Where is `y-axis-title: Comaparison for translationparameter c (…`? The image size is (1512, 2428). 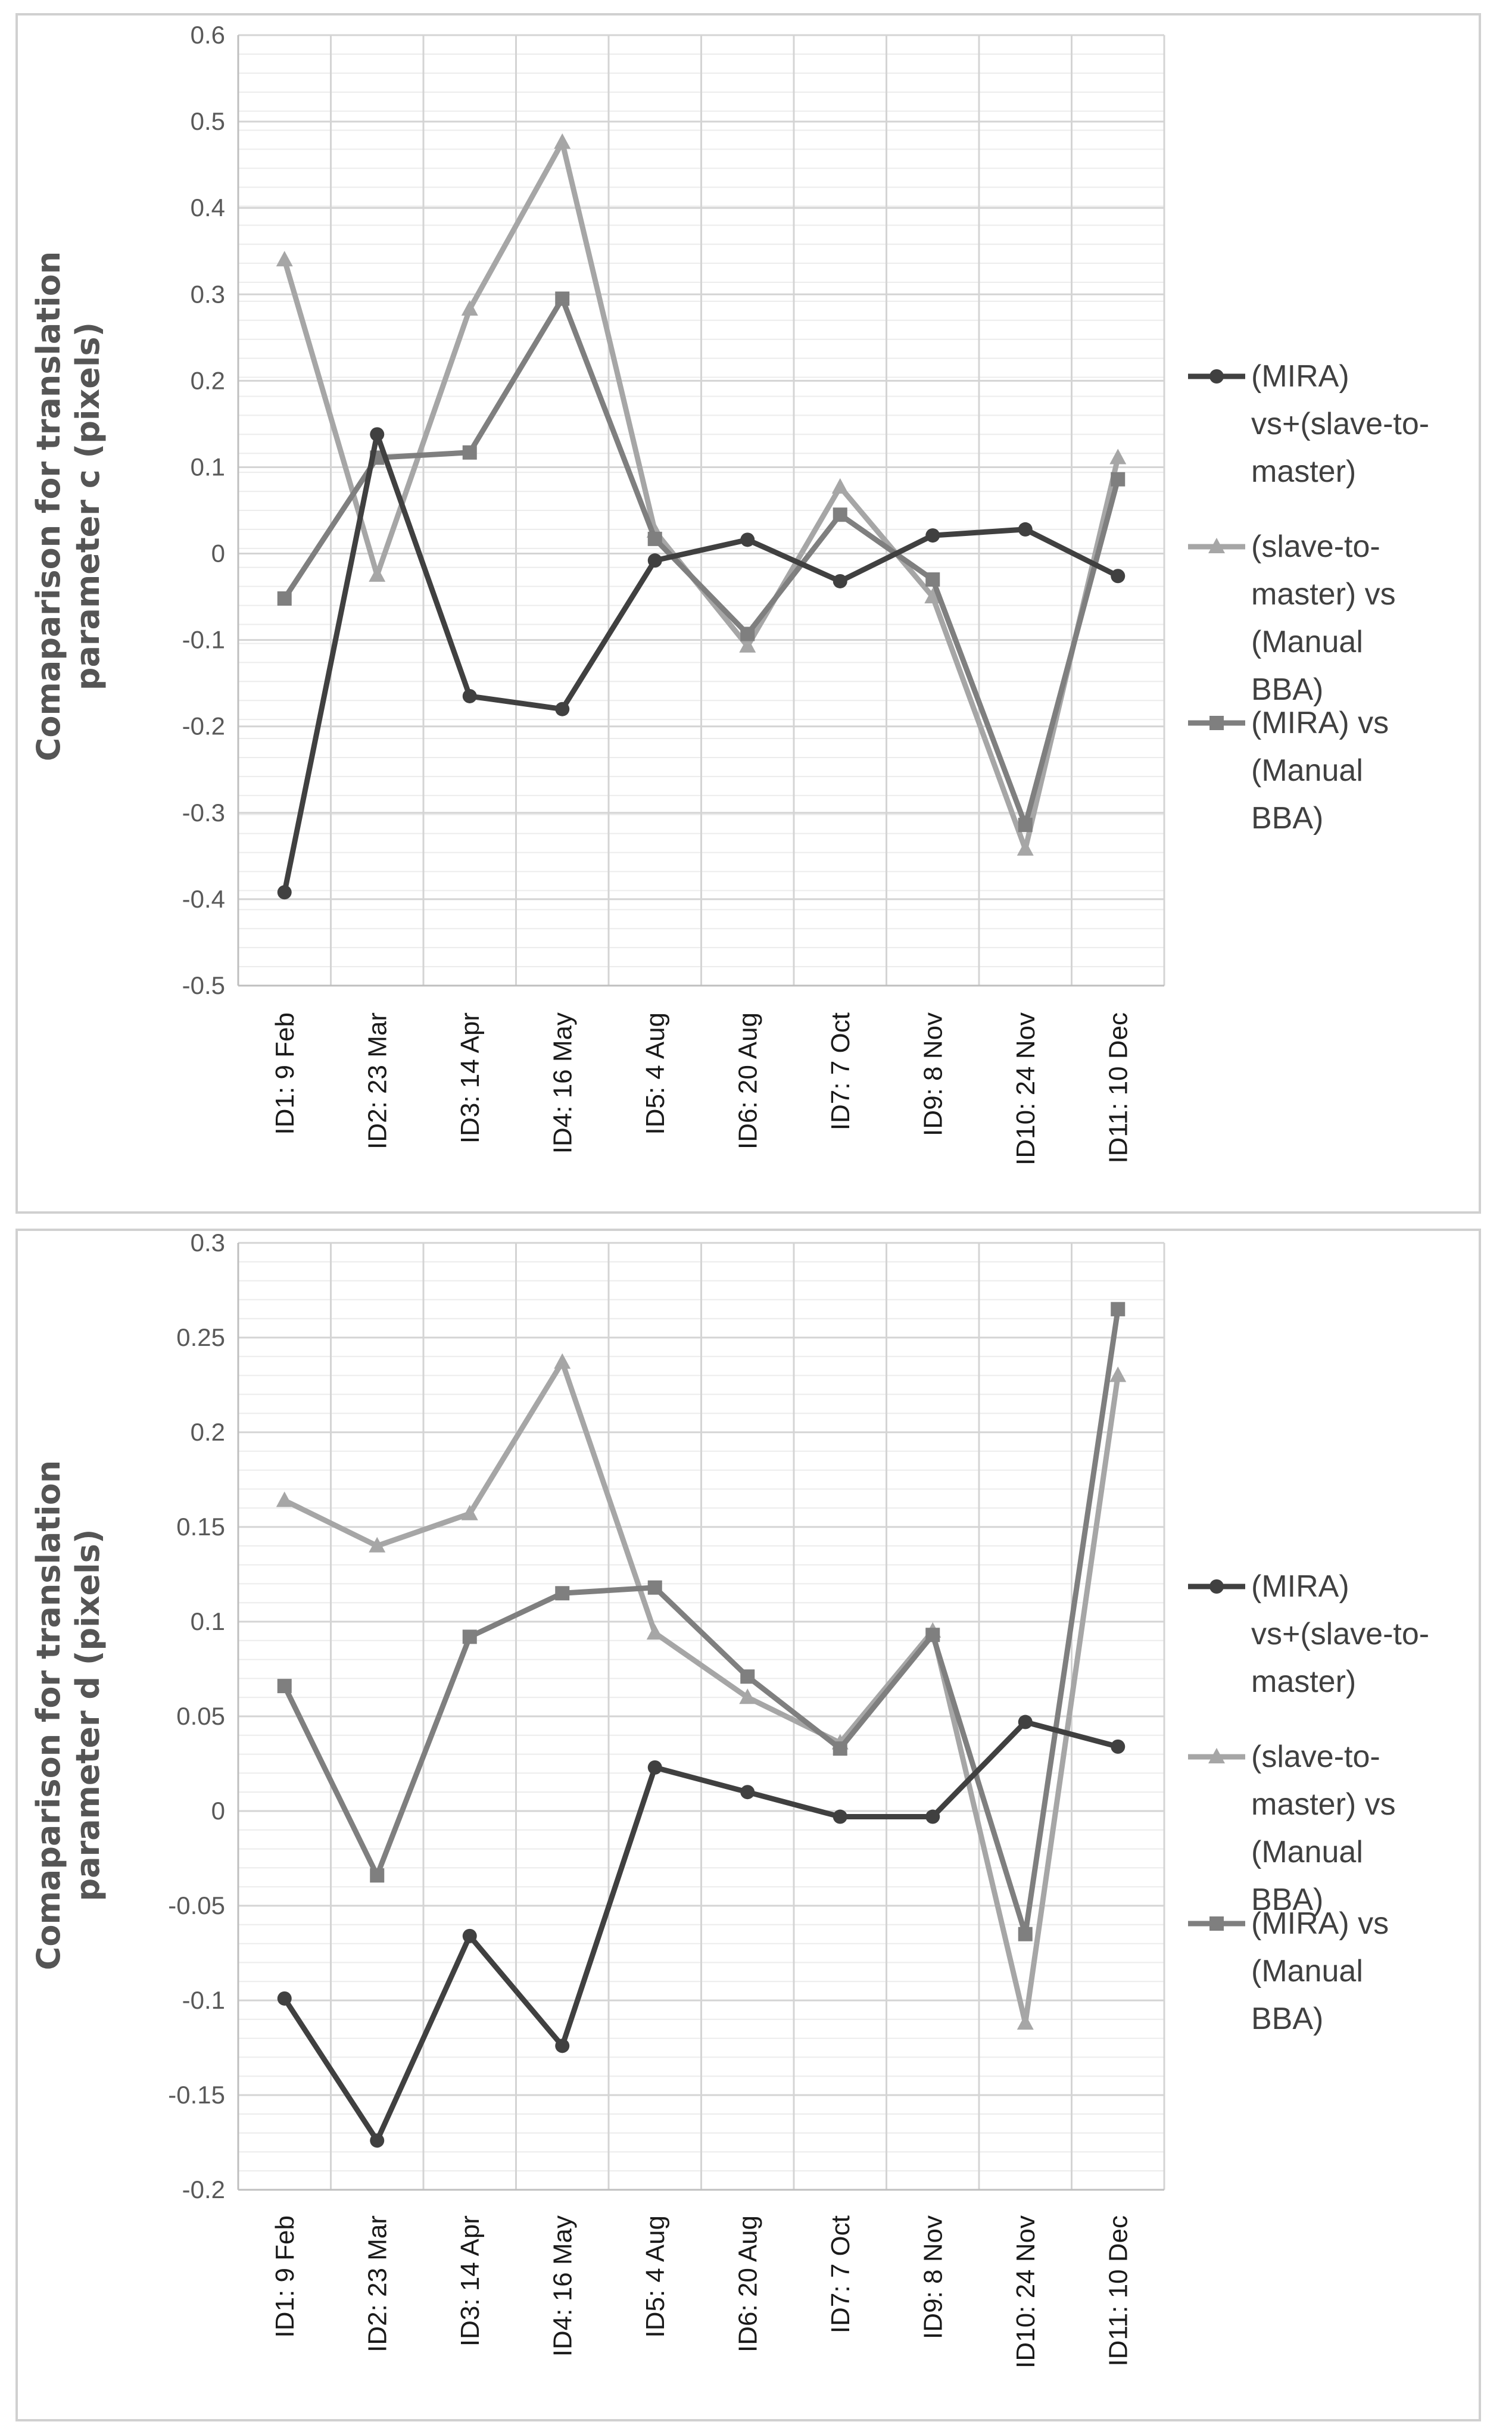
y-axis-title: Comaparison for translationparameter c (… is located at coordinates (68, 506).